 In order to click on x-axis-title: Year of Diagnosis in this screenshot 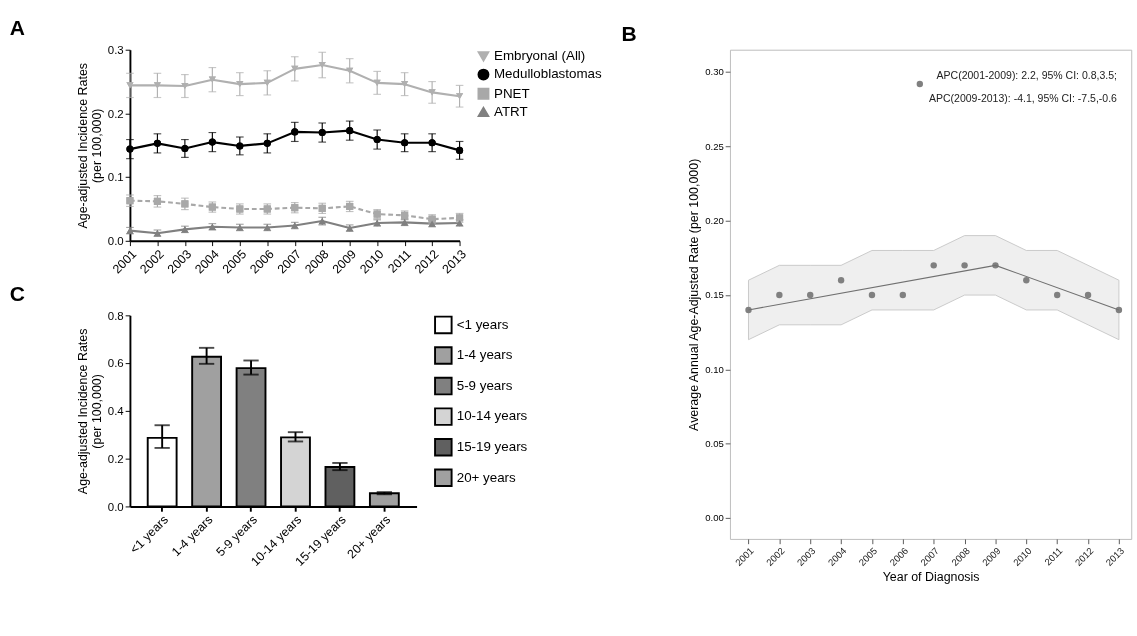, I will do `click(931, 577)`.